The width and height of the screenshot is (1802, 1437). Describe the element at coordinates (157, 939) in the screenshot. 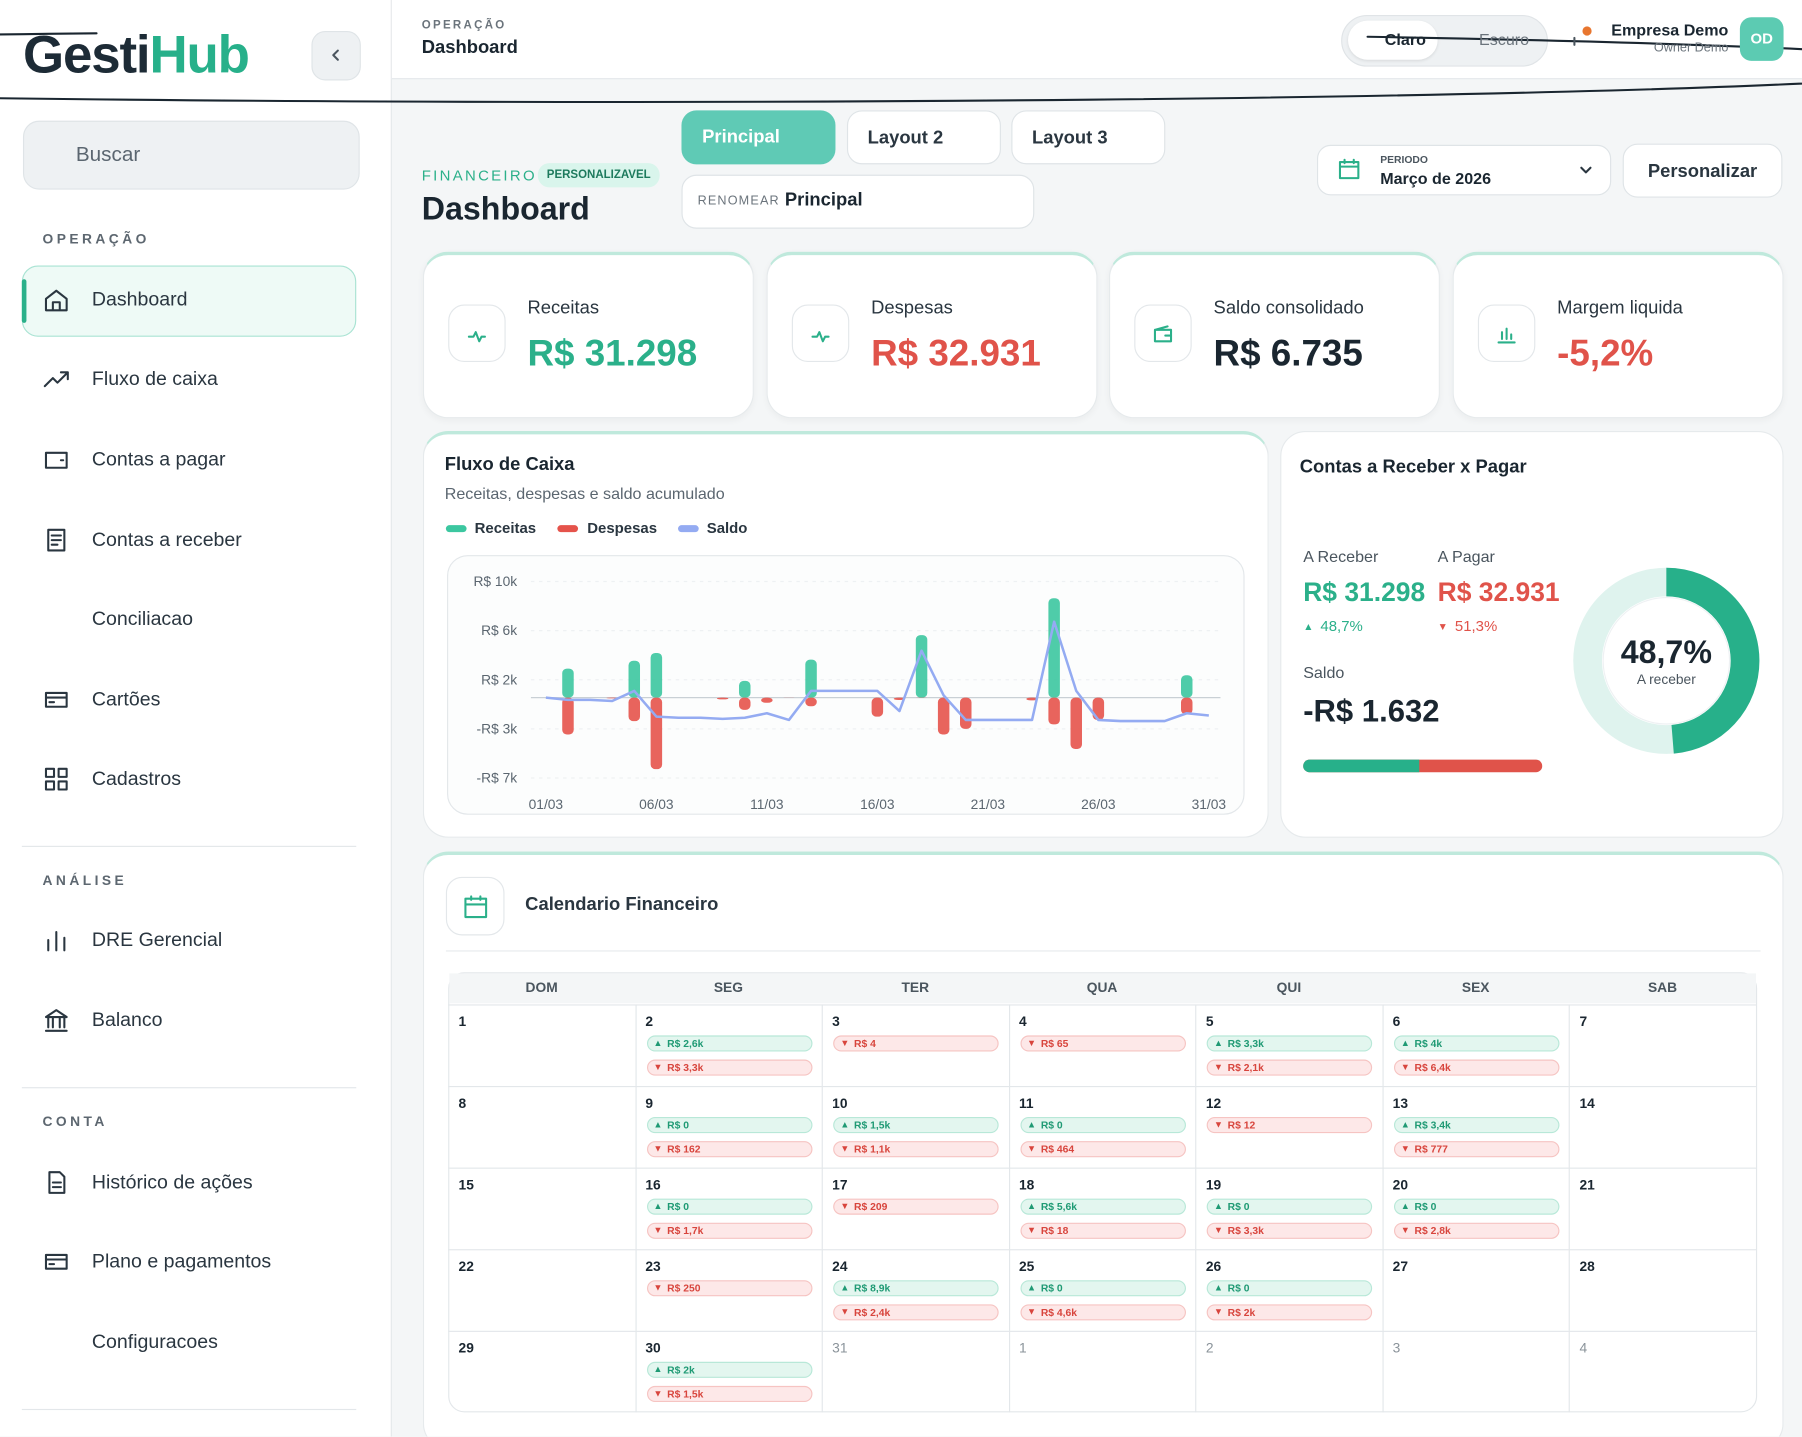

I see `nav-item: DRE Gerencial` at that location.